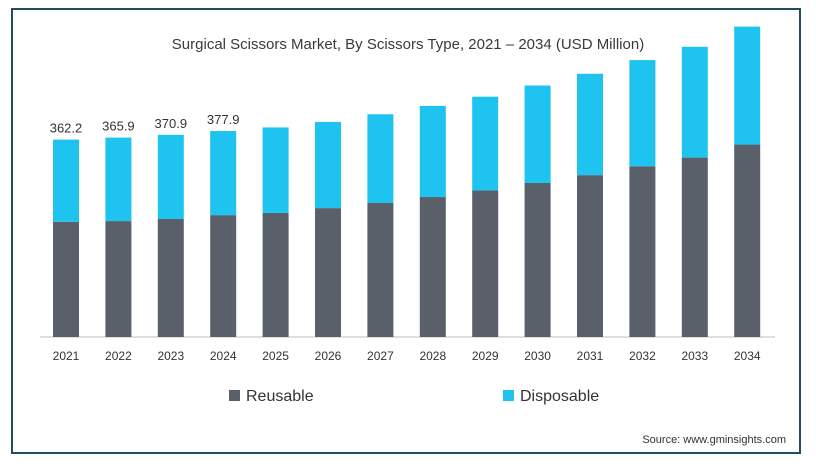 The image size is (816, 468). Describe the element at coordinates (590, 356) in the screenshot. I see `x-tick-label: 2031` at that location.